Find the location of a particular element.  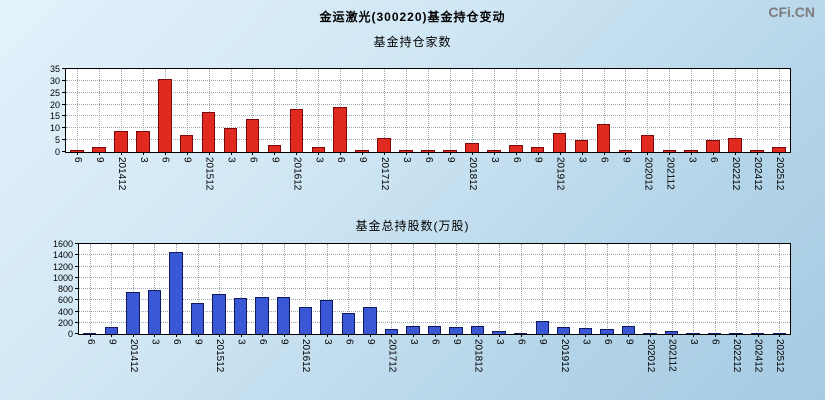

y-axis-tick-label: 25 is located at coordinates (54, 92).